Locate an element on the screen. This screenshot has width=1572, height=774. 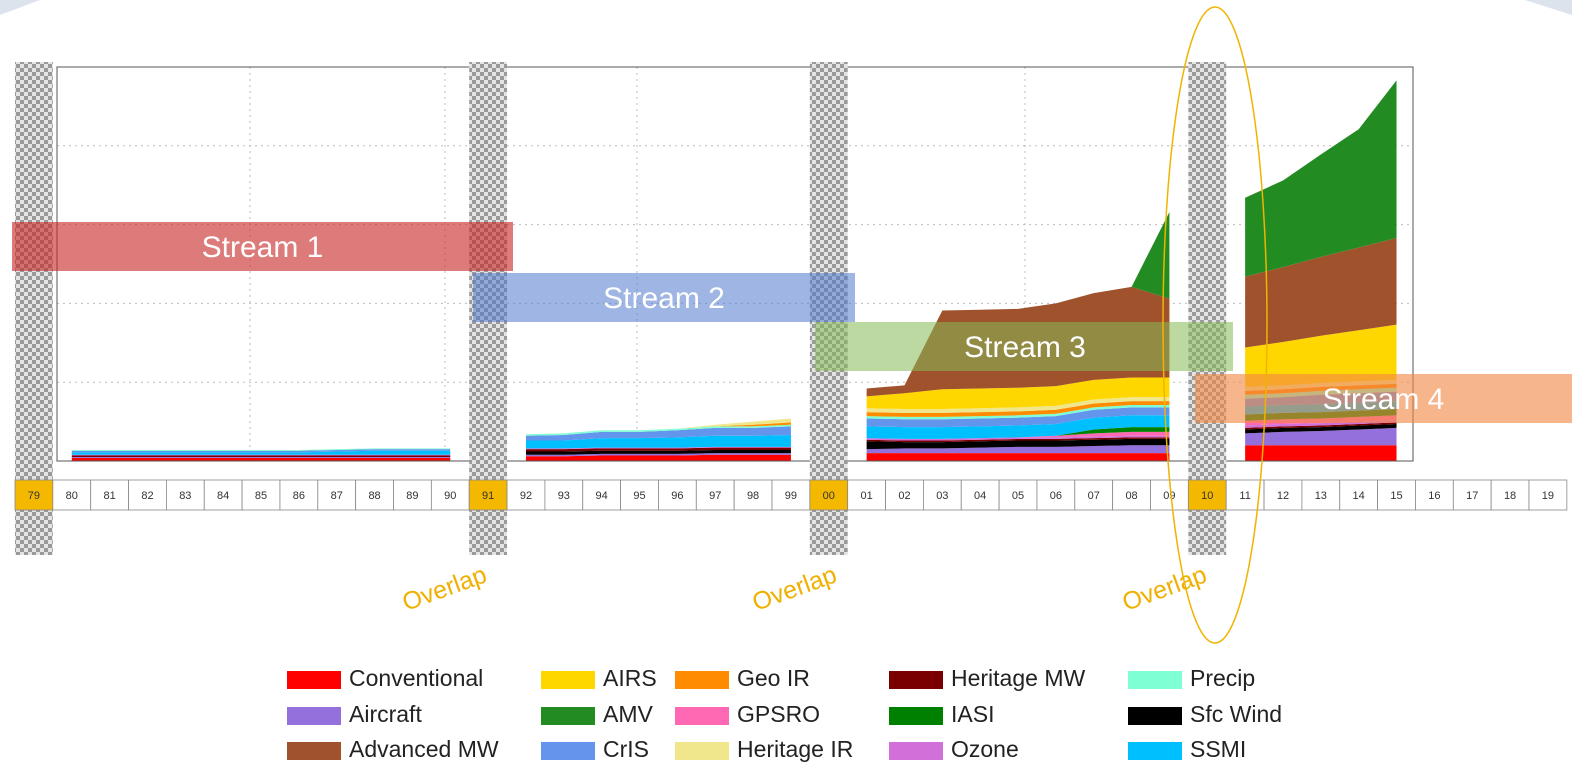
x-tick-label: 83 is located at coordinates (185, 496).